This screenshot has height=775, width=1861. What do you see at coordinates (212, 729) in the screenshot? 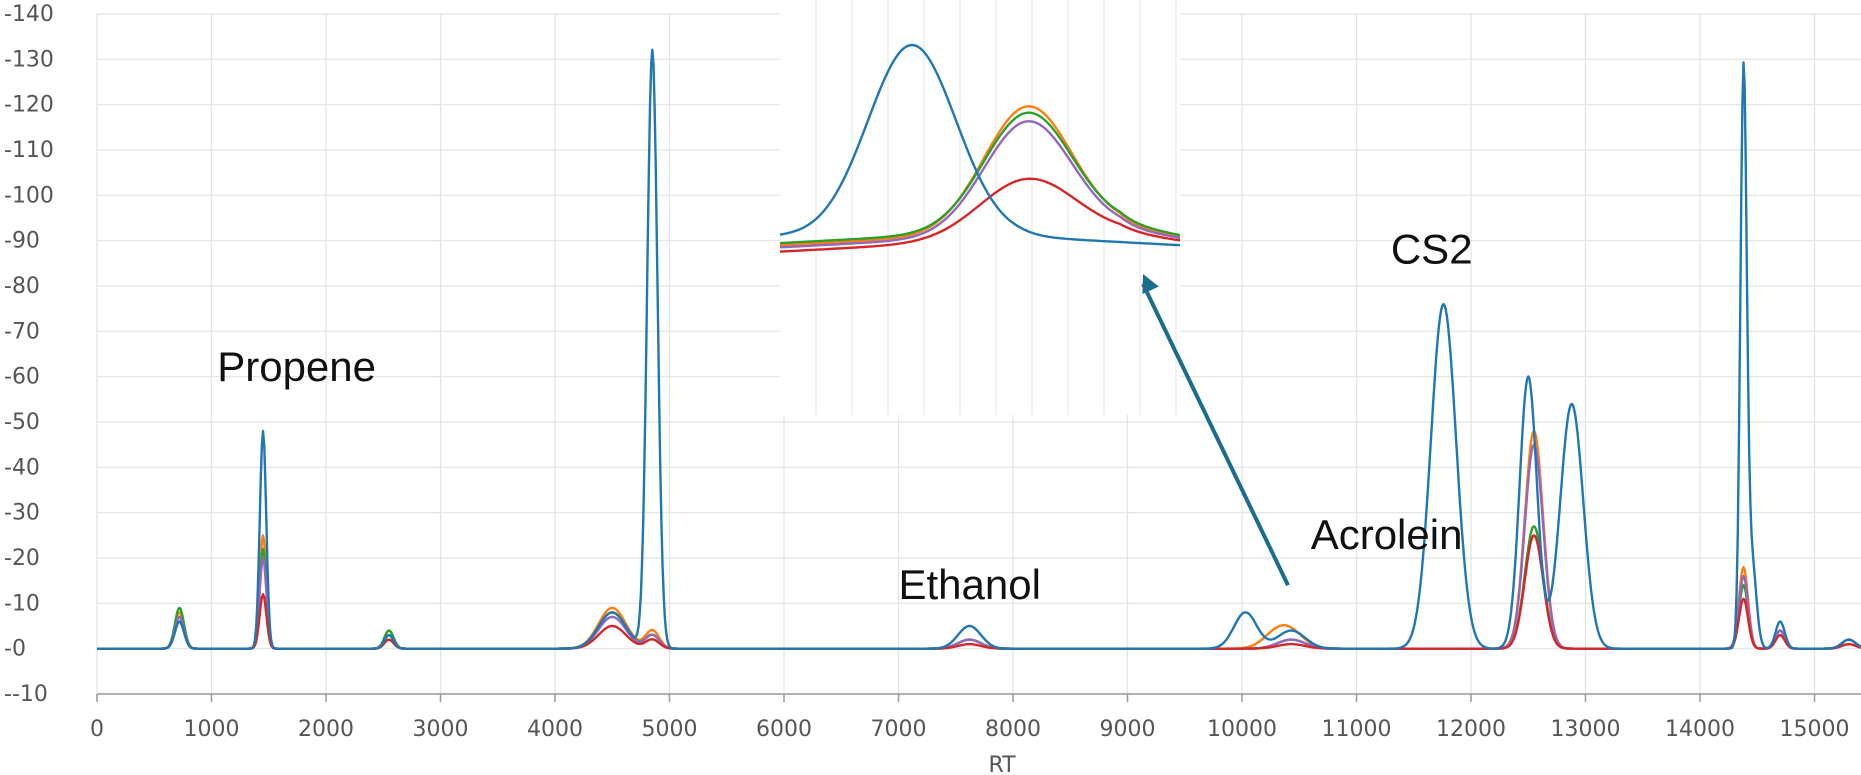
I see `x-tick-label: 1000` at bounding box center [212, 729].